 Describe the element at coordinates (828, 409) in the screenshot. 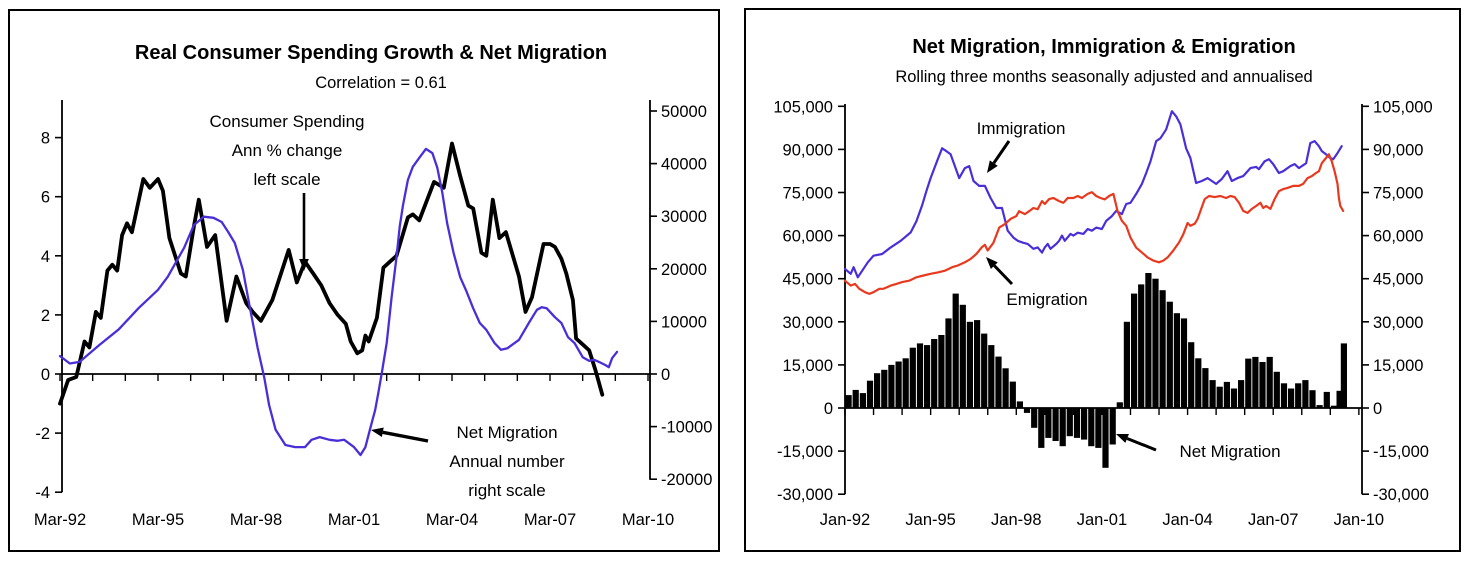

I see `left-y-tick-label: 0` at that location.